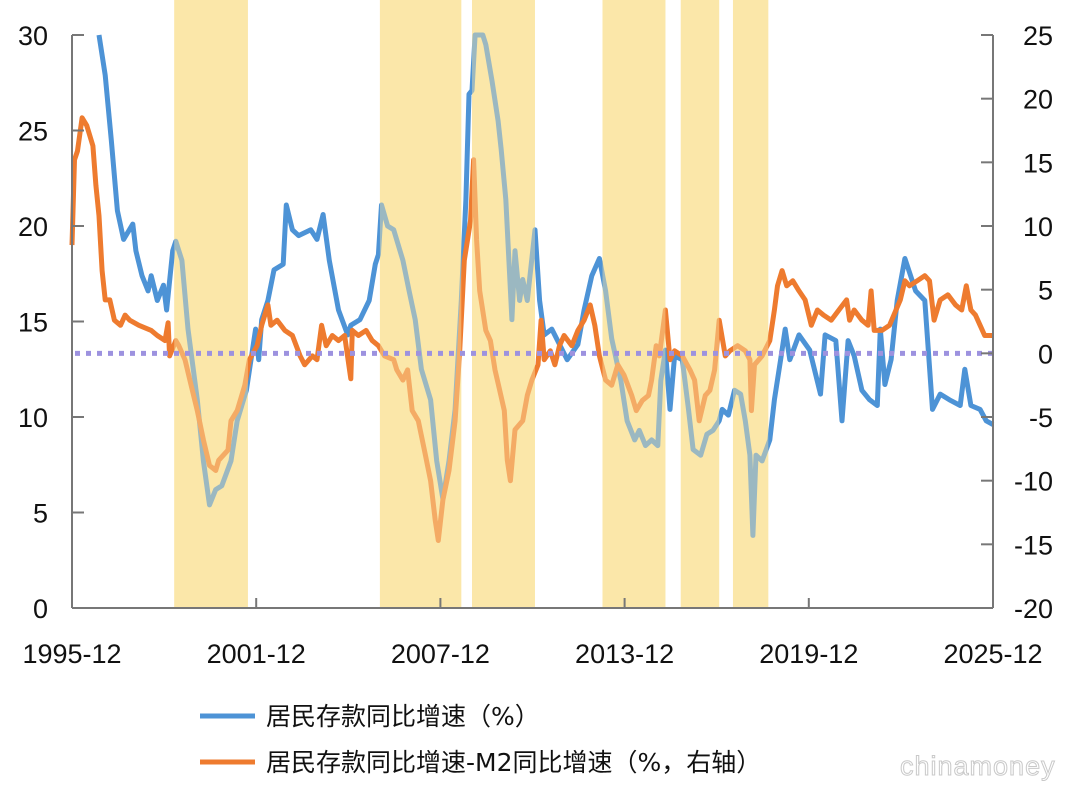 This screenshot has height=794, width=1080. Describe the element at coordinates (1038, 163) in the screenshot. I see `right-tick-label: 15` at that location.